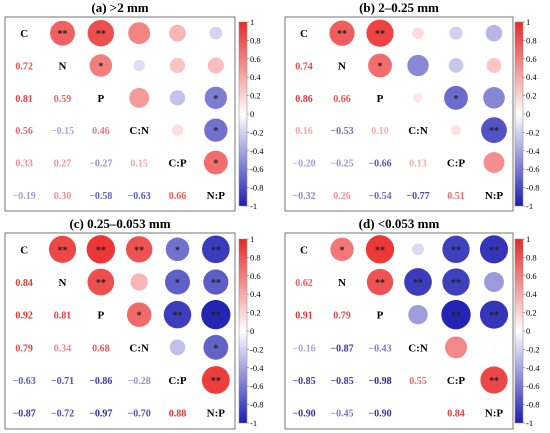 Image resolution: width=550 pixels, height=433 pixels. Describe the element at coordinates (62, 131) in the screenshot. I see `correlation-value: −0.15` at that location.